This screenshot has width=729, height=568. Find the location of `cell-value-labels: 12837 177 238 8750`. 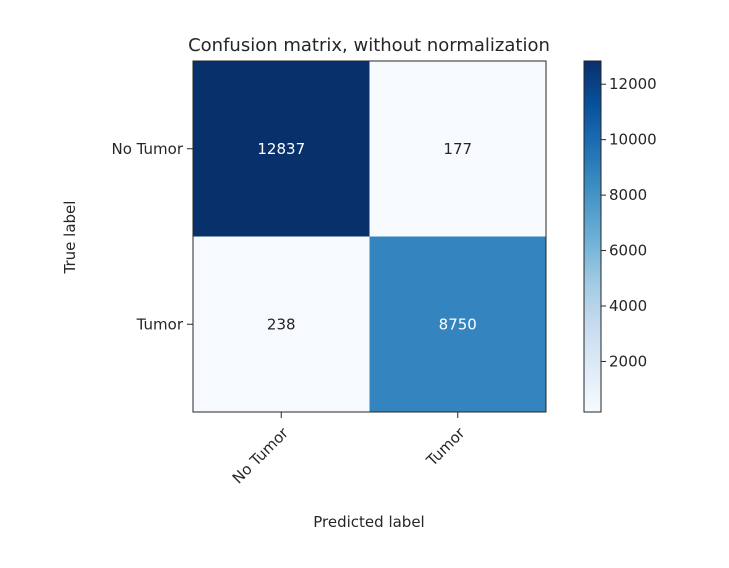

cell-value-labels: 12837 177 238 8750 is located at coordinates (366, 237).